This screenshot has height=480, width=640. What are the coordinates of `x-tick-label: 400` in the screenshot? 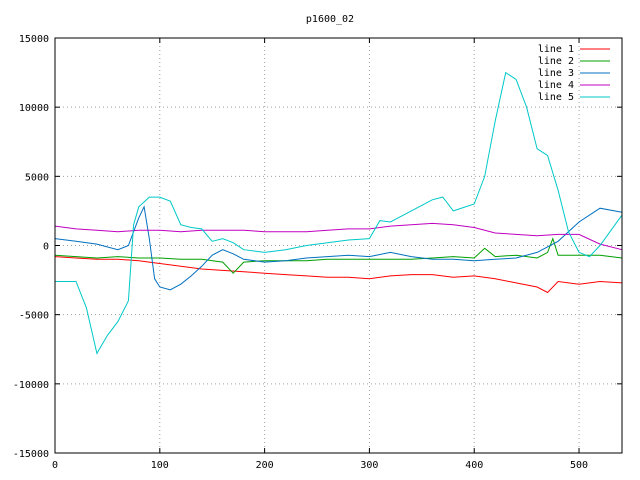 It's located at (474, 465).